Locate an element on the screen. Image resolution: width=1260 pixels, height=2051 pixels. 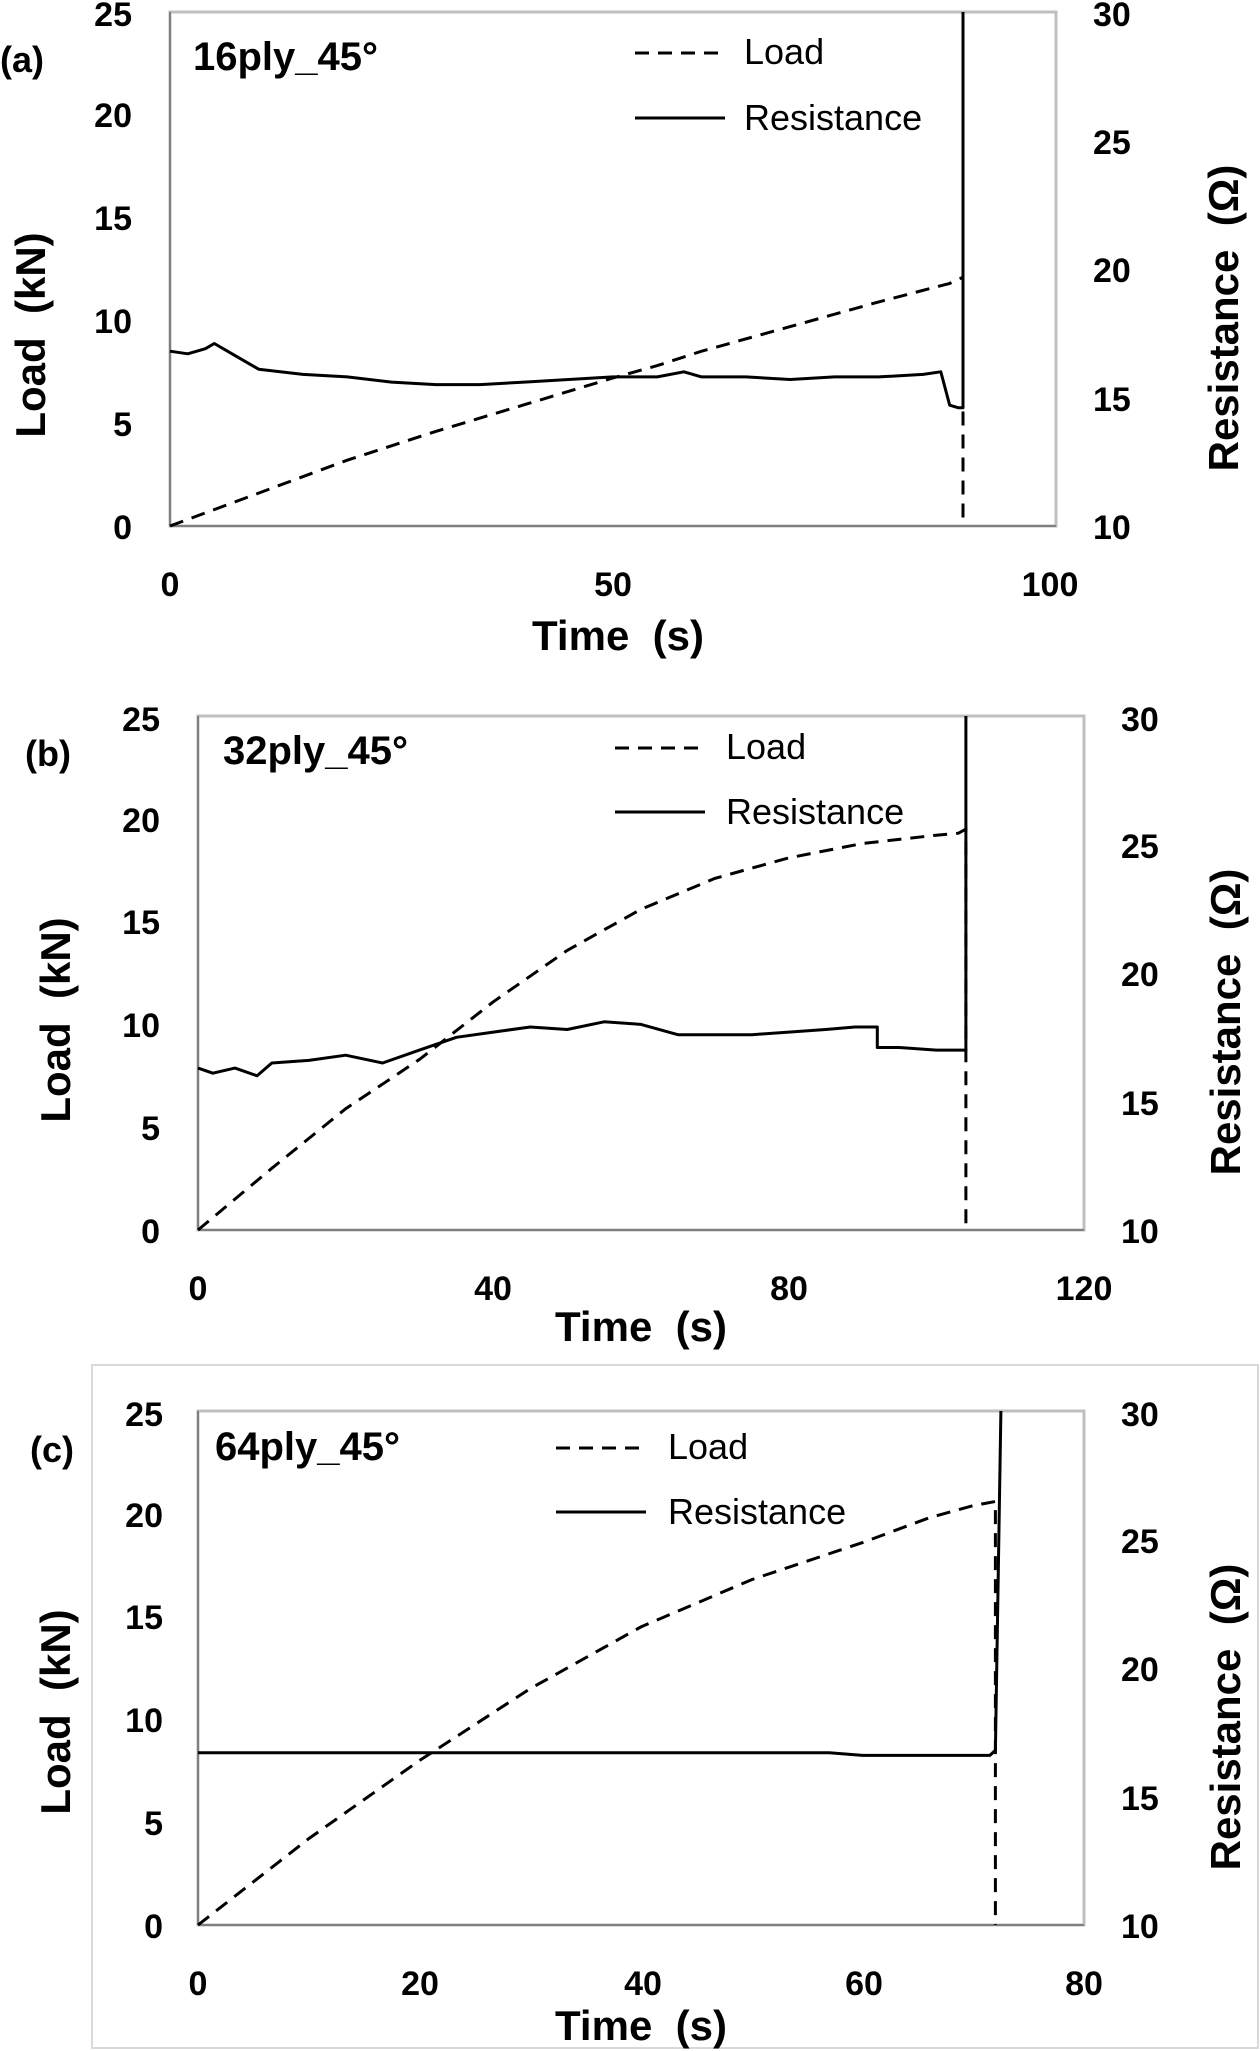
x-tick-label: 60 is located at coordinates (864, 1984).